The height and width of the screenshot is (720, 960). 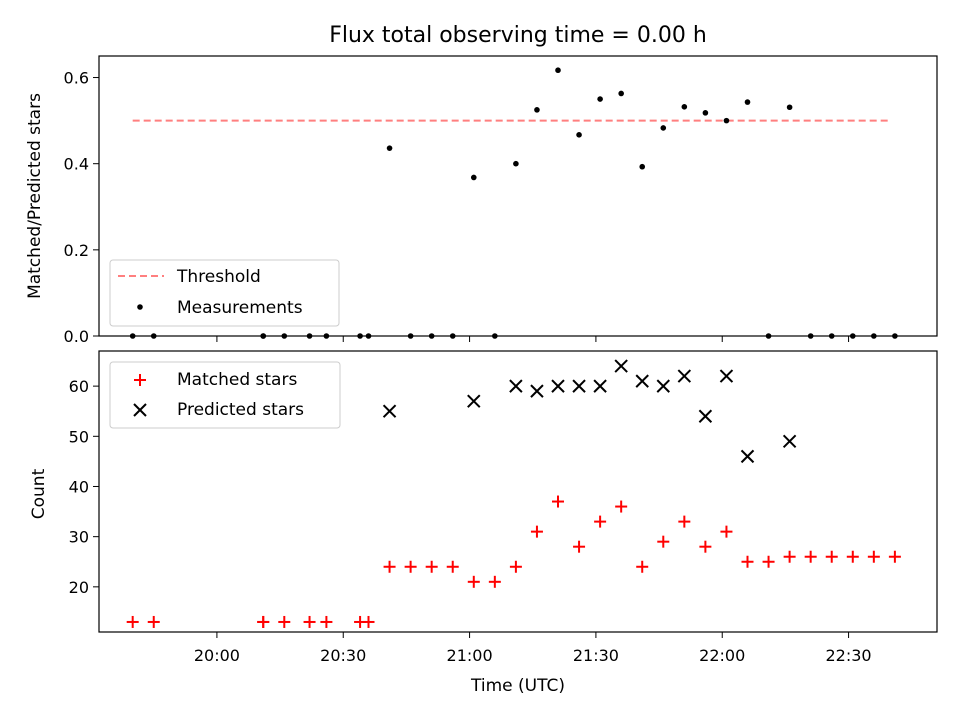 What do you see at coordinates (596, 655) in the screenshot?
I see `bottom-x-tick-label: 21:30` at bounding box center [596, 655].